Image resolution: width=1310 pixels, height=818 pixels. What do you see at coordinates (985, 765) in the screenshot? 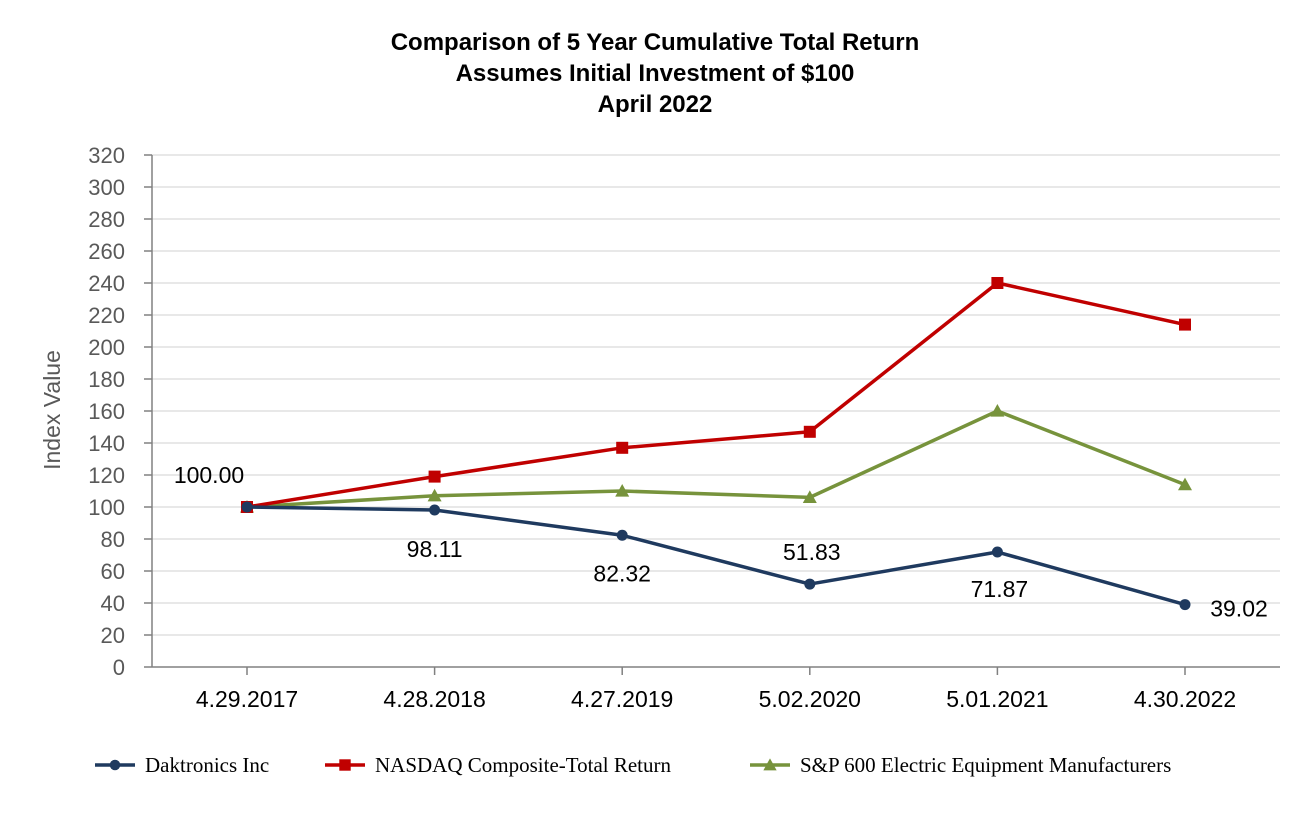
I see `legend-label: S&P 600 Electric Equipment Manufacturers` at bounding box center [985, 765].